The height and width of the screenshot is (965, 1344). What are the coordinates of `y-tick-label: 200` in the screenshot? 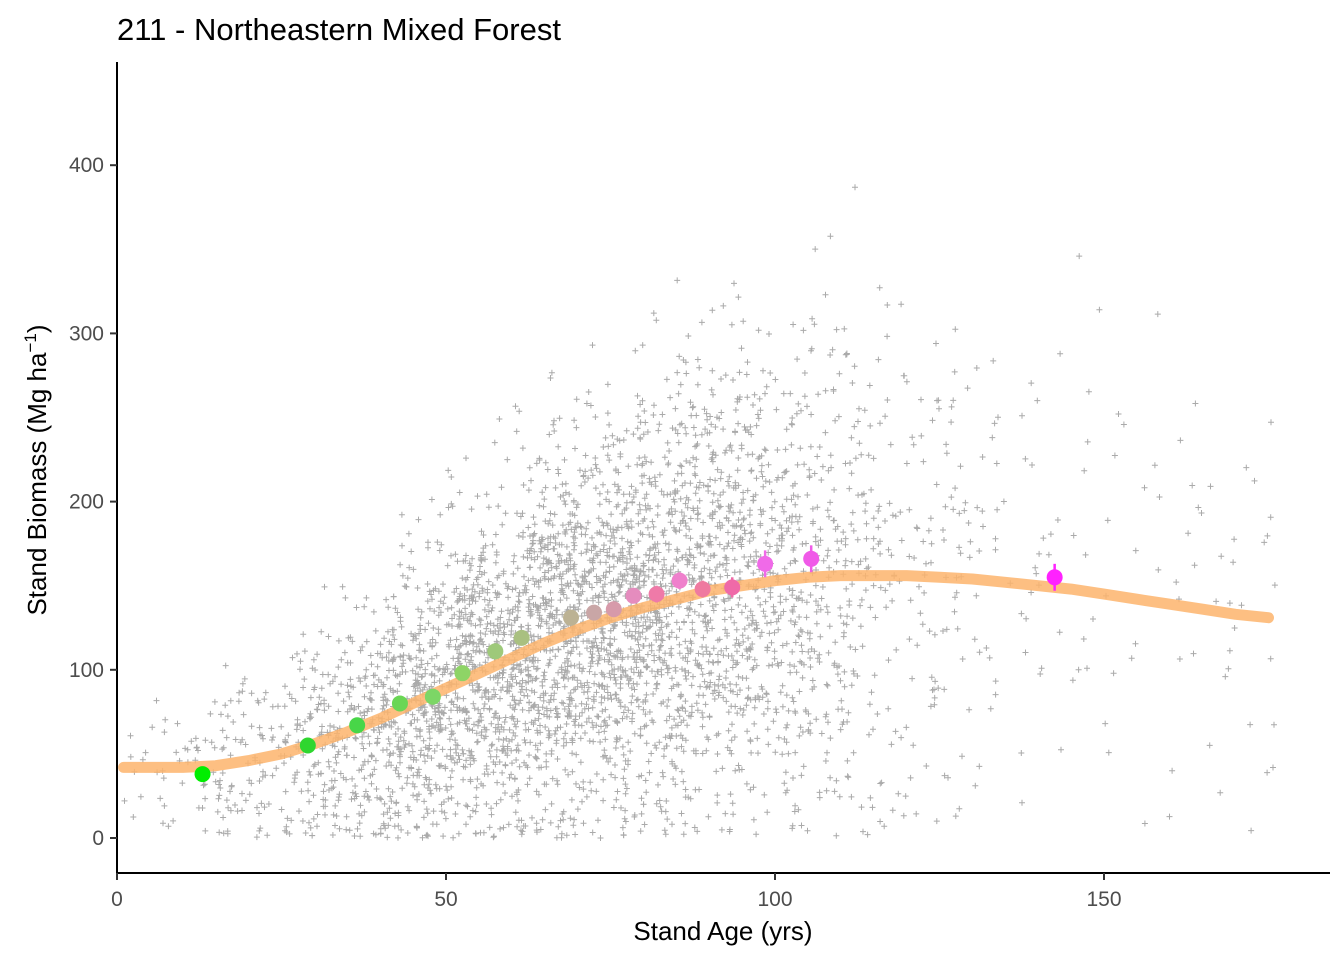 It's located at (86, 502).